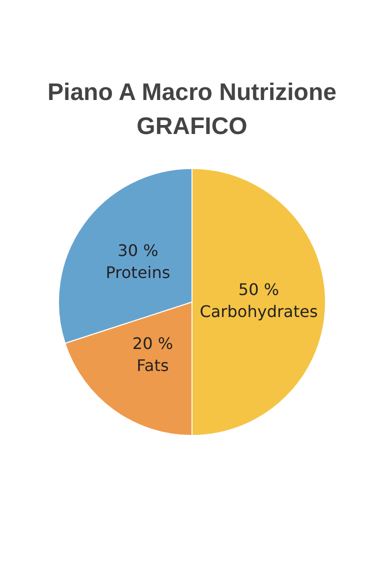  Describe the element at coordinates (259, 290) in the screenshot. I see `data-label: 50 %` at that location.